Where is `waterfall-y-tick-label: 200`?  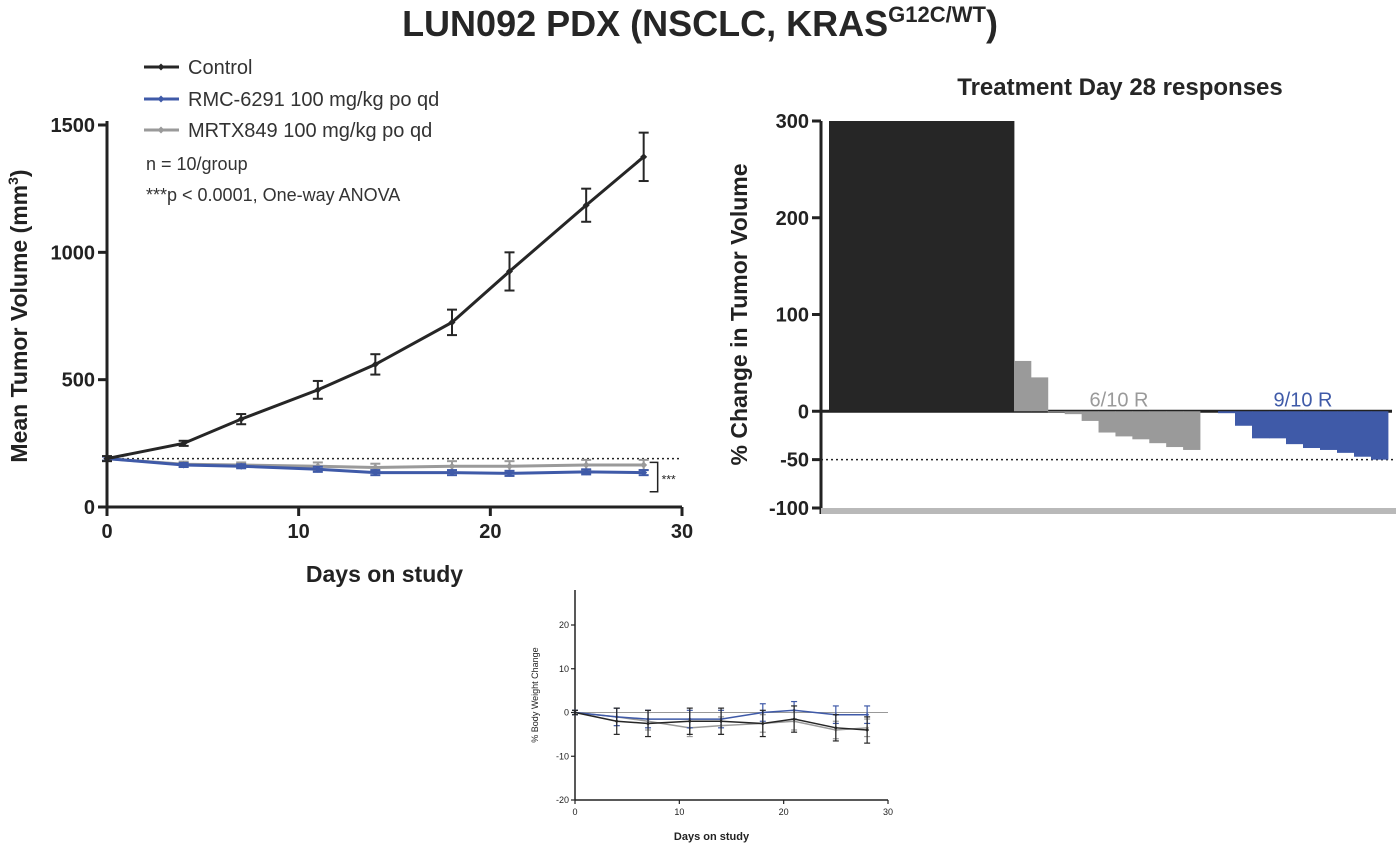
waterfall-y-tick-label: 200 is located at coordinates (792, 219).